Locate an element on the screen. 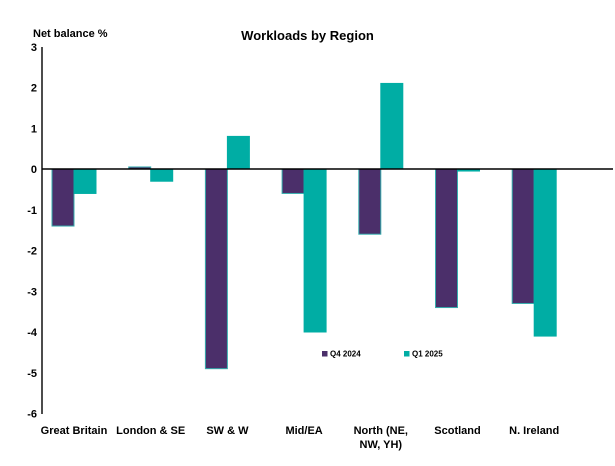  x-axis-label-scotland: Scotland is located at coordinates (457, 431).